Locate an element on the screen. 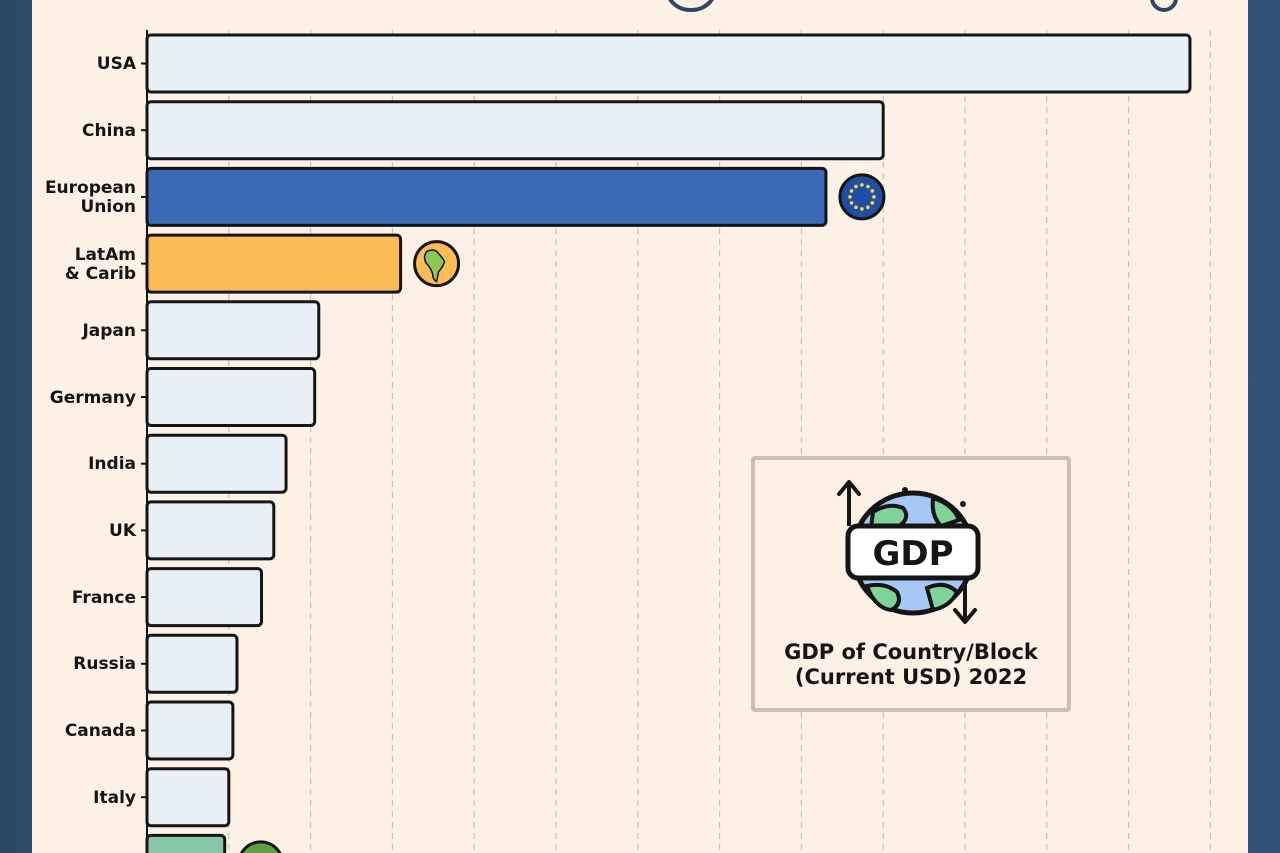 This screenshot has height=853, width=1280. category-label: UK is located at coordinates (122, 530).